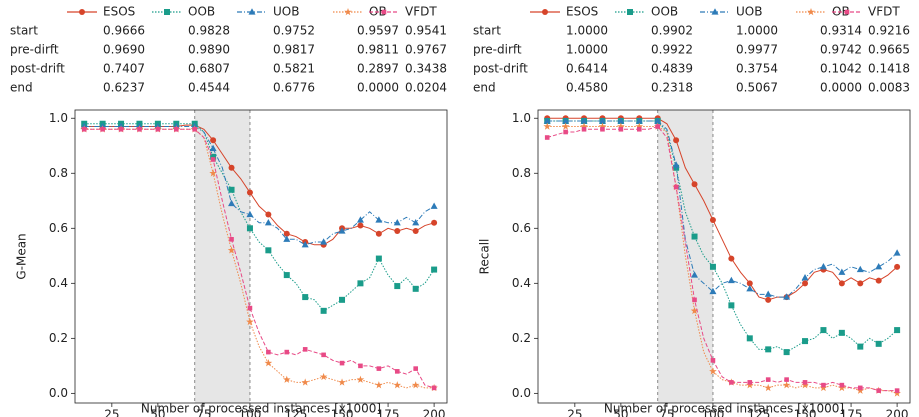 Image resolution: width=919 pixels, height=417 pixels. What do you see at coordinates (672, 69) in the screenshot?
I see `table-cell: 0.4839` at bounding box center [672, 69].